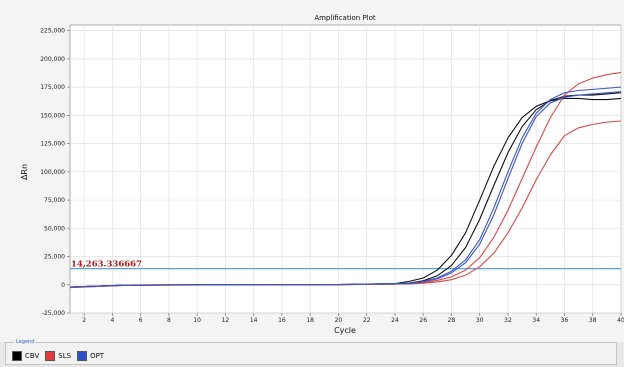  I want to click on y-tick-label: 125,000, so click(52, 144).